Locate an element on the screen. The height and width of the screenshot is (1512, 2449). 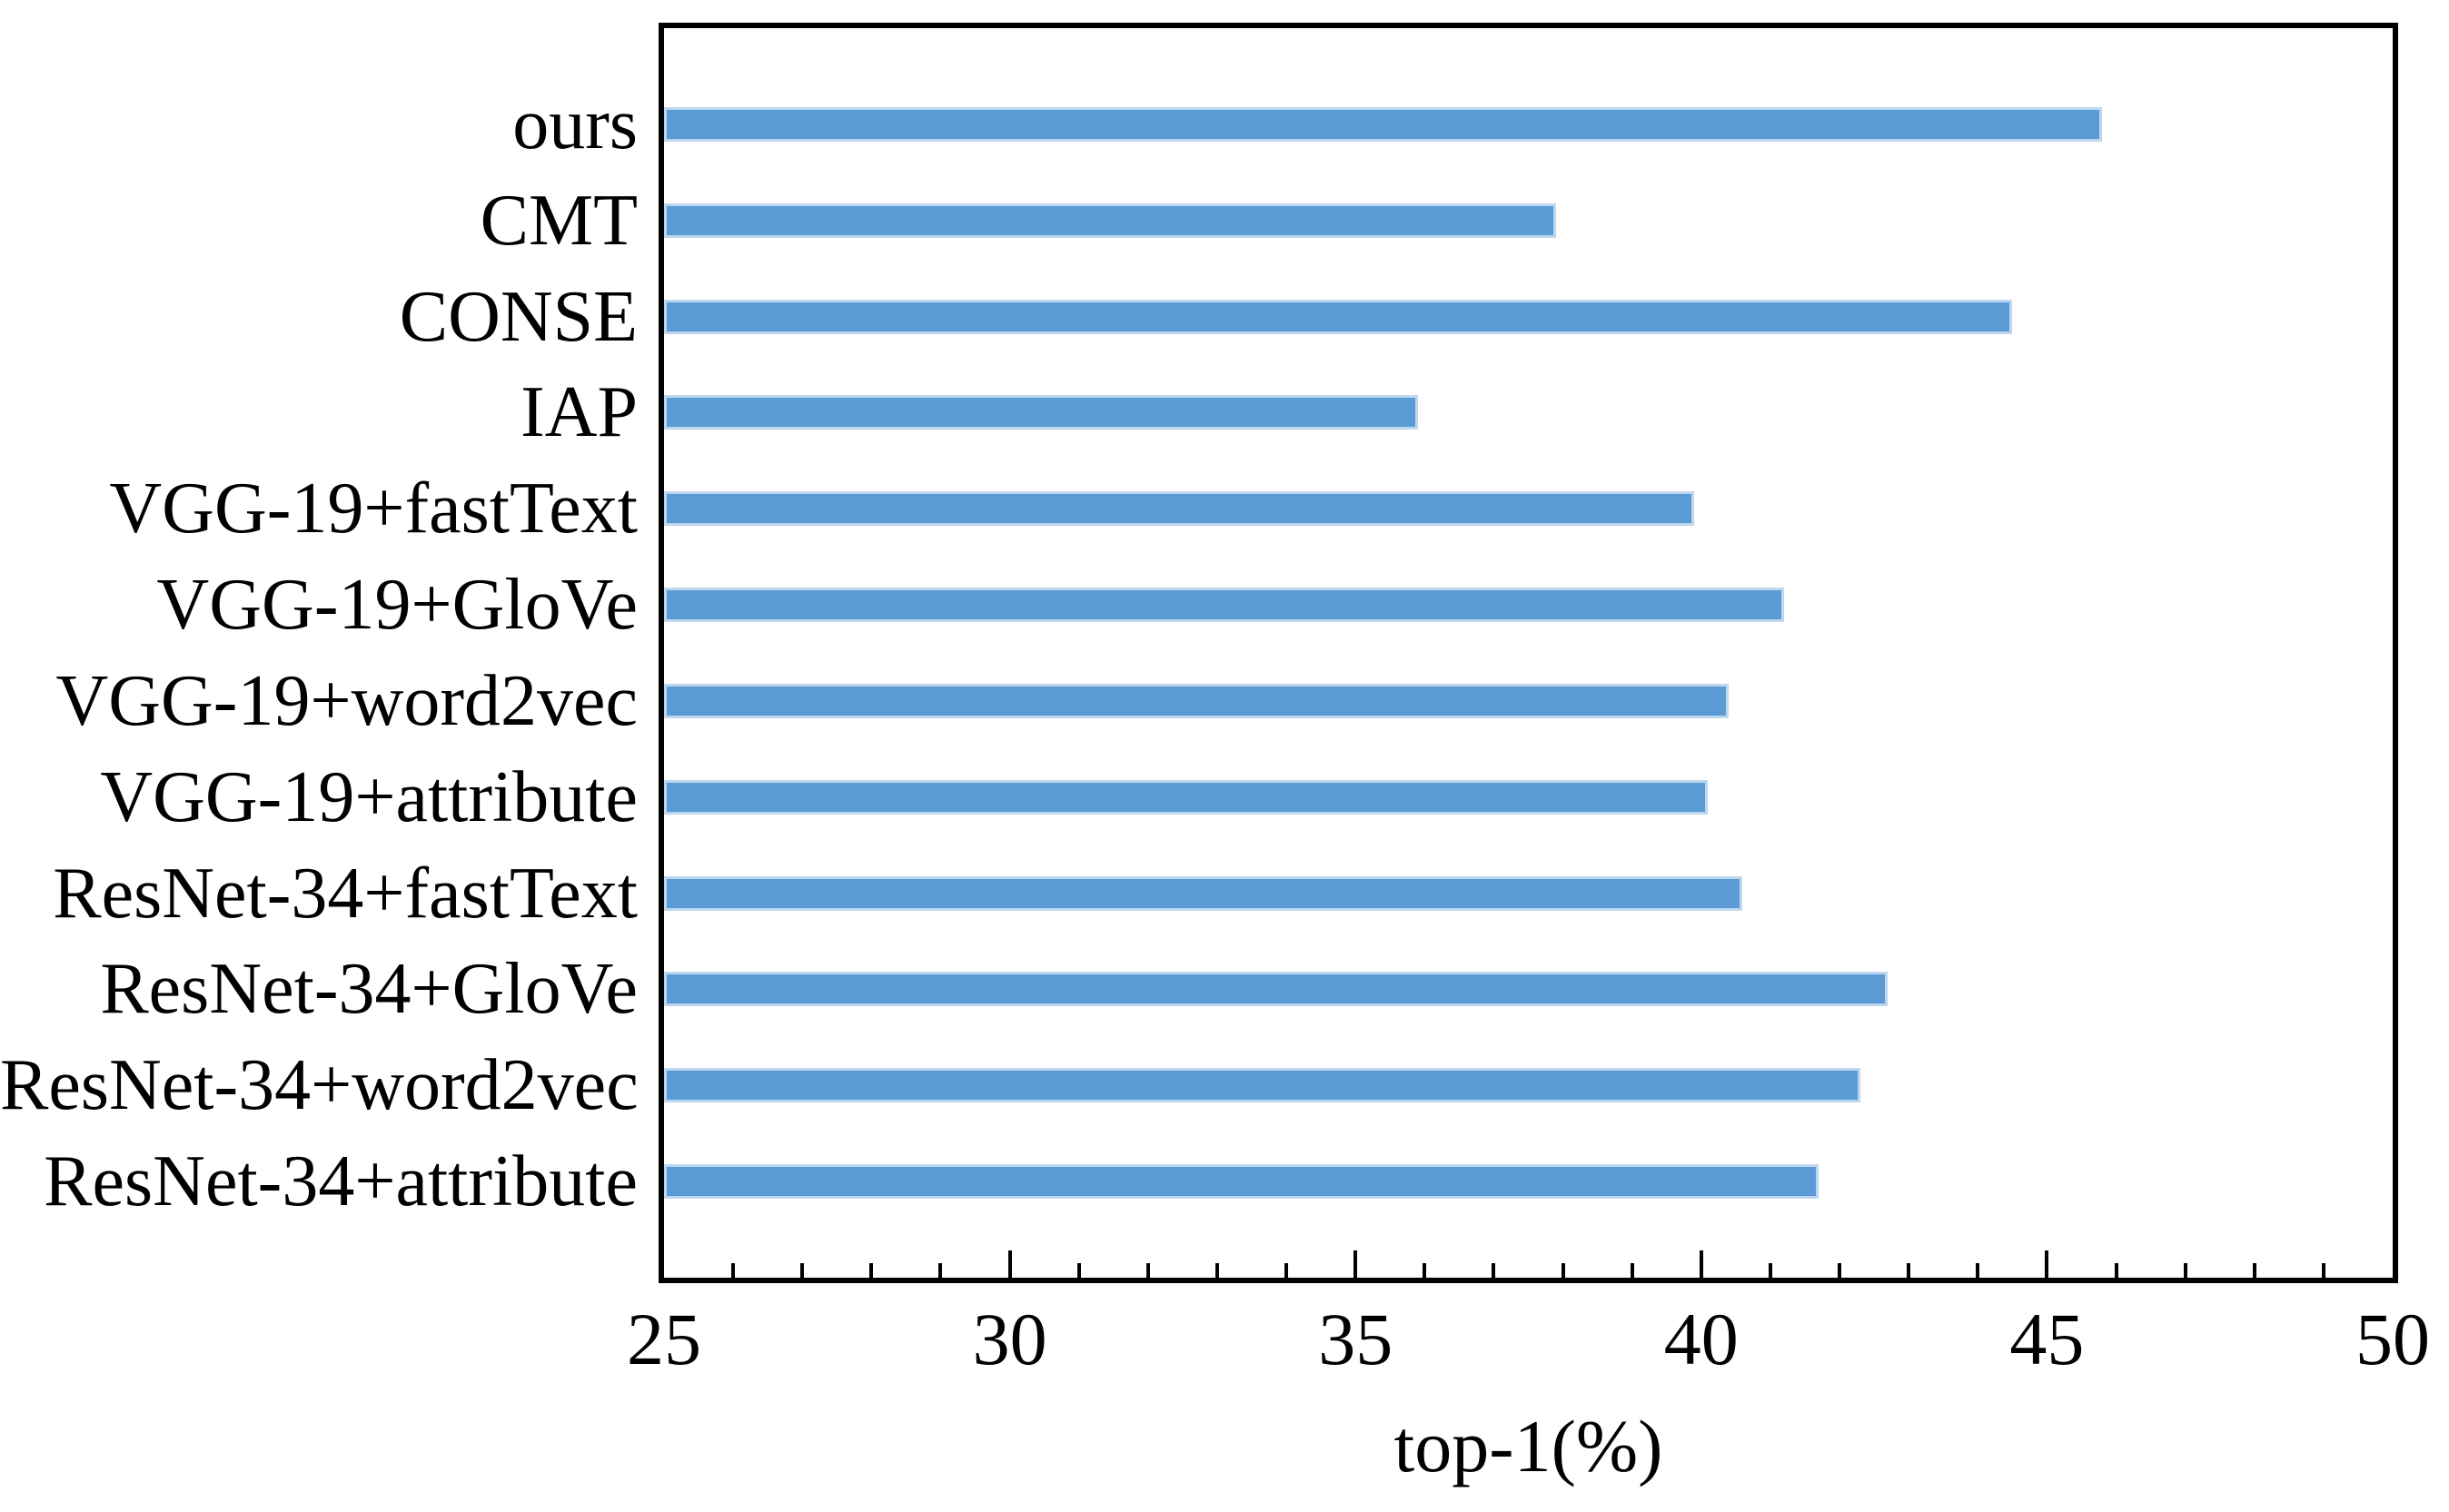
category-label: ours is located at coordinates (575, 124).